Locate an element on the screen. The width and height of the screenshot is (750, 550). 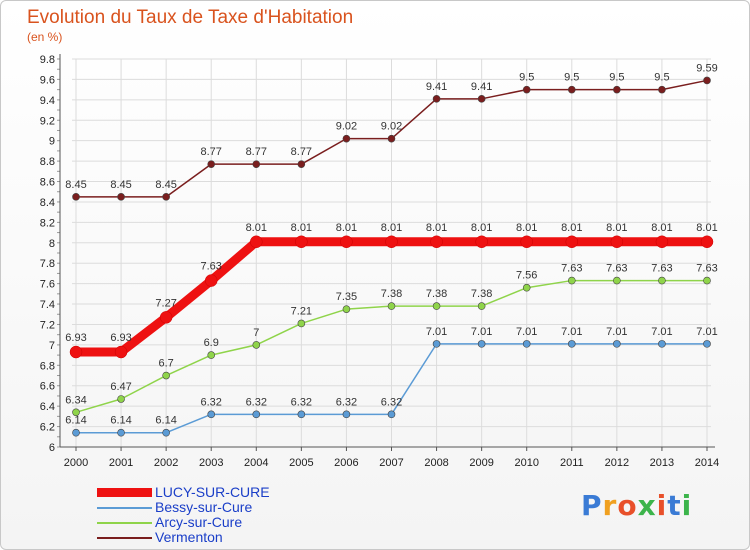
chart-title: Evolution du Taux de Taxe d'Habitation is located at coordinates (190, 17).